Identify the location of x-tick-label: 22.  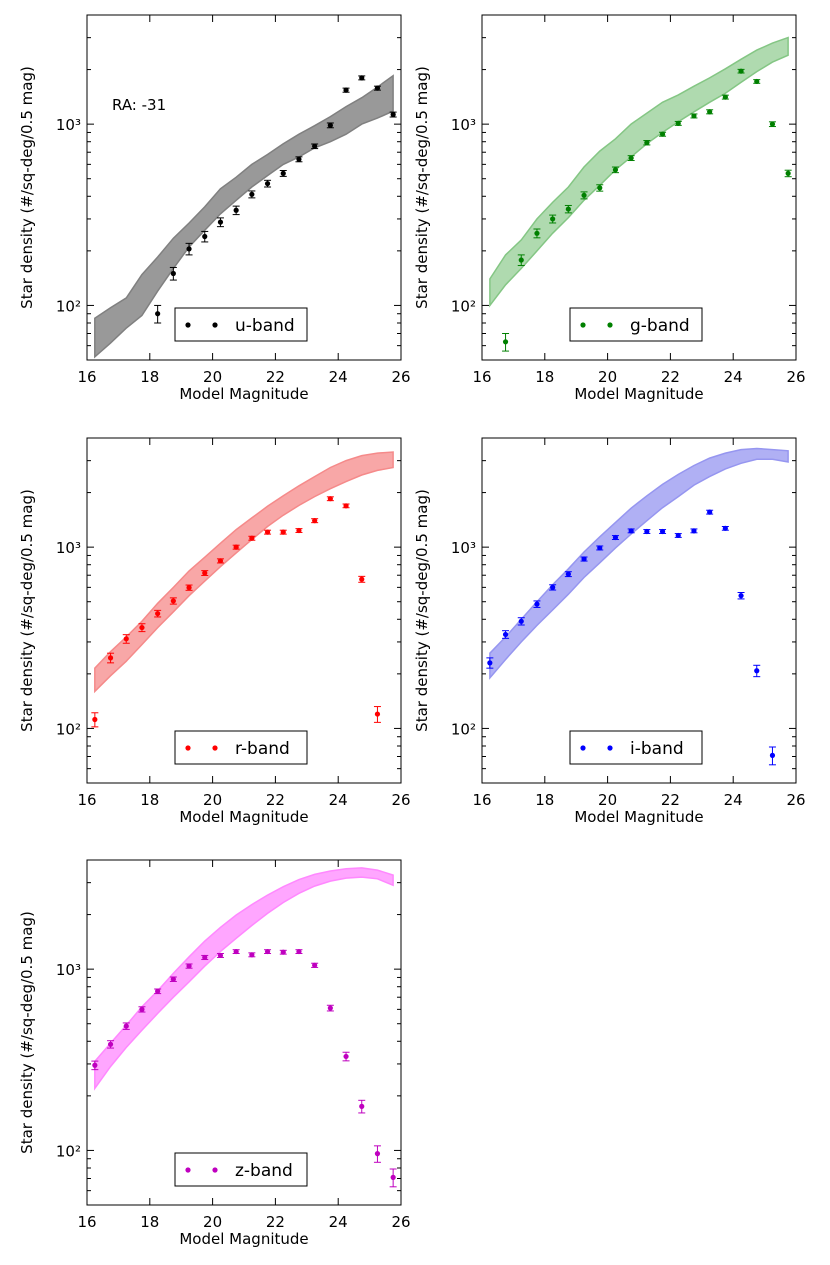
(670, 800).